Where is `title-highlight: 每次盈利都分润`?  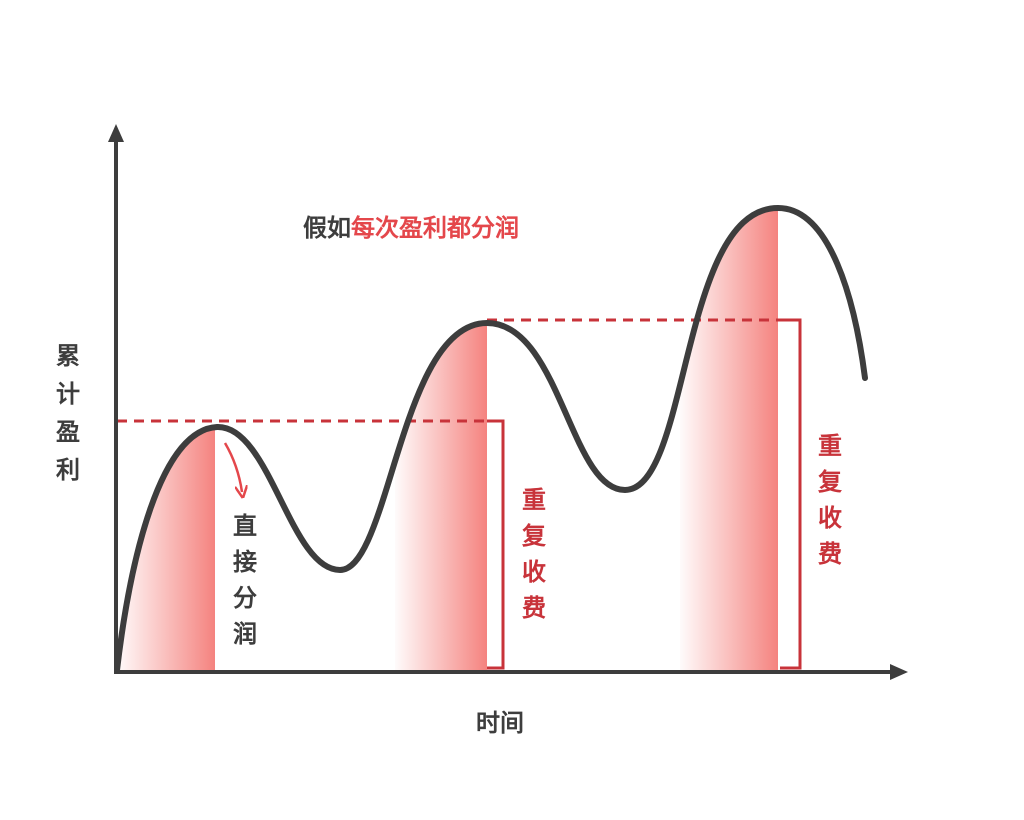
title-highlight: 每次盈利都分润 is located at coordinates (435, 228).